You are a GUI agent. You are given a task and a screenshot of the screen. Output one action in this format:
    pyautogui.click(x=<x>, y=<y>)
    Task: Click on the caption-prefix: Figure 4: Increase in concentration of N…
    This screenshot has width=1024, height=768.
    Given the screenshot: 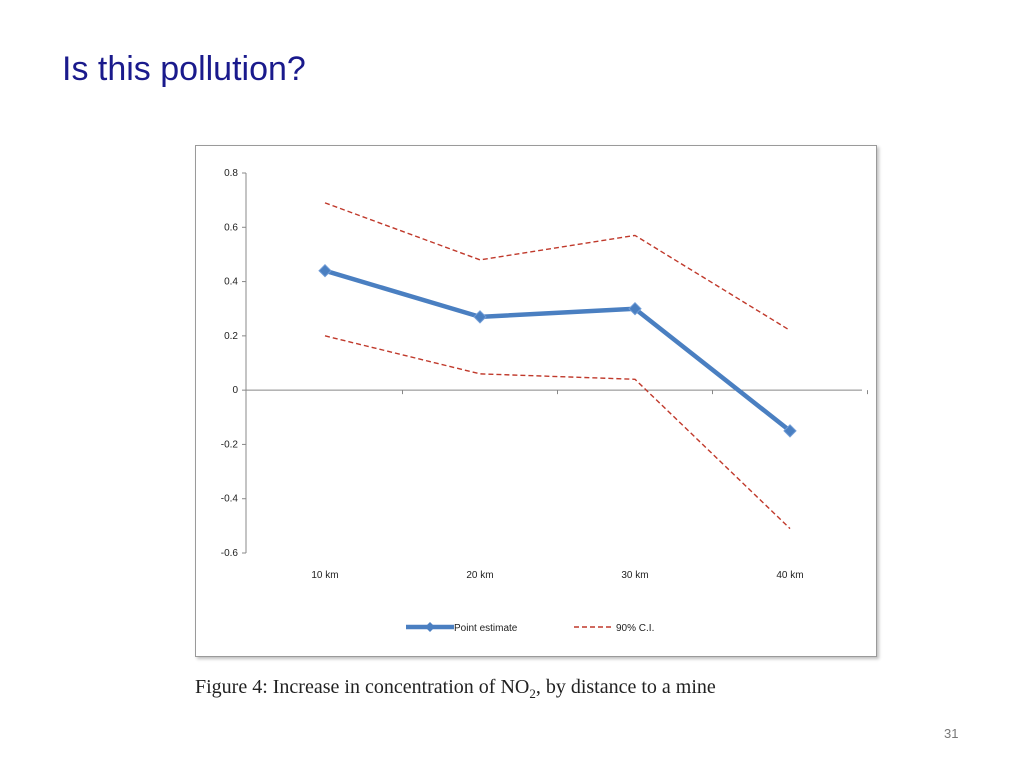 What is the action you would take?
    pyautogui.click(x=362, y=687)
    